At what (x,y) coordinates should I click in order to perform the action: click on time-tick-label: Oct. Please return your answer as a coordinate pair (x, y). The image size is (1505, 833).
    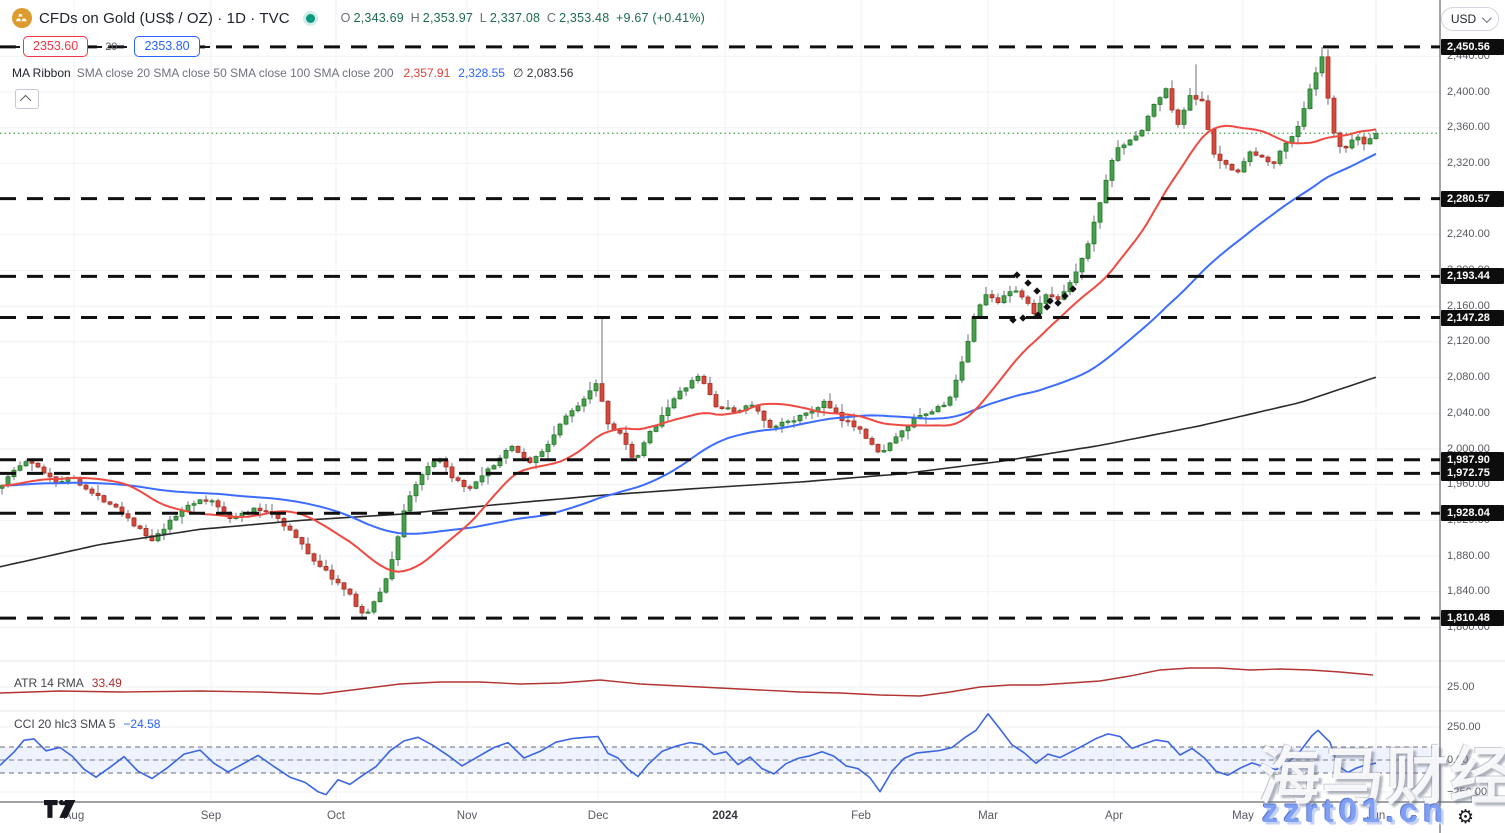
    Looking at the image, I should click on (336, 816).